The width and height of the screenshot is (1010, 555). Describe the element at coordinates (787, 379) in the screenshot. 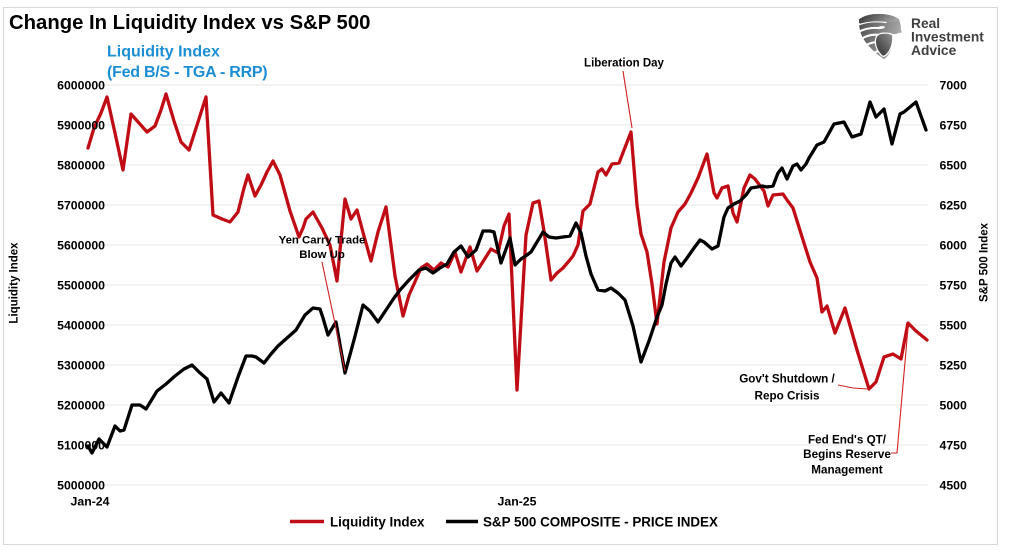

I see `svg-text: Gov't Shutdown /` at that location.